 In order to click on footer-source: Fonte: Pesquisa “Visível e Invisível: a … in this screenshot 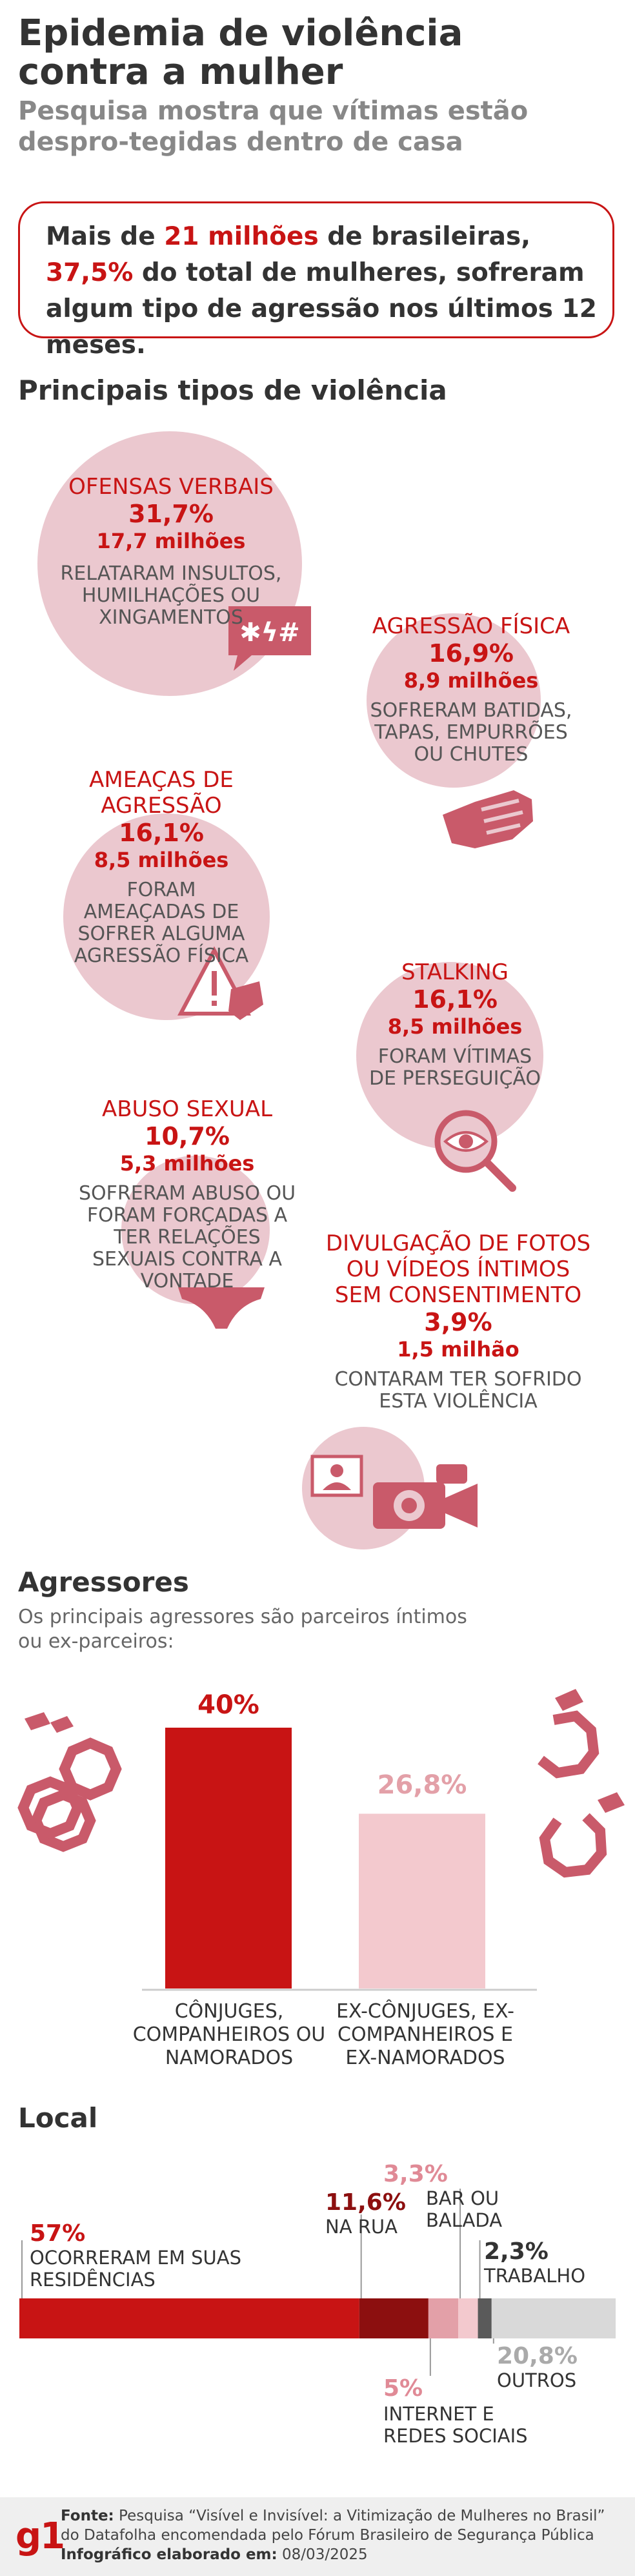, I will do `click(333, 2535)`.